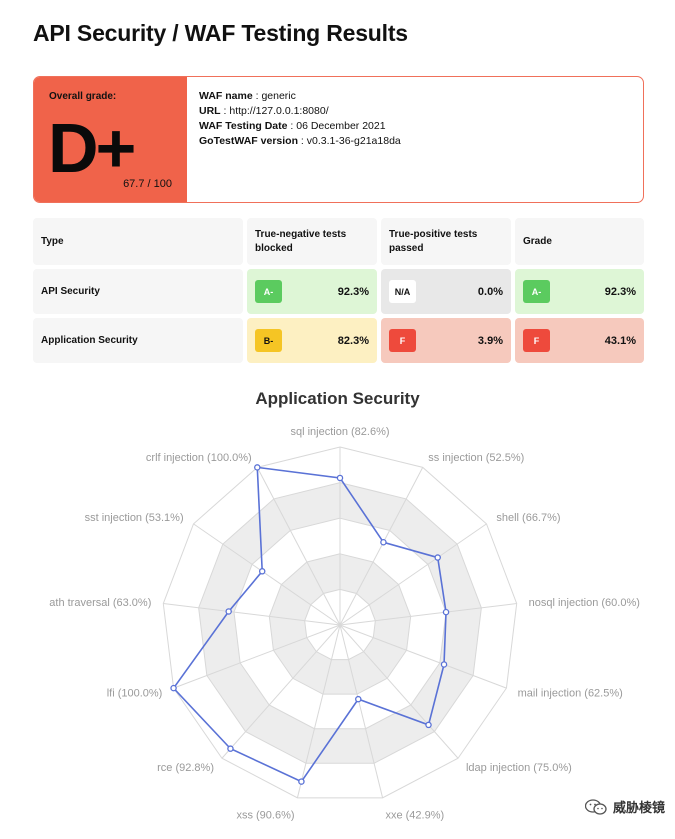 This screenshot has width=675, height=839. What do you see at coordinates (414, 815) in the screenshot?
I see `radar-axis-label: xxe (42.9%)` at bounding box center [414, 815].